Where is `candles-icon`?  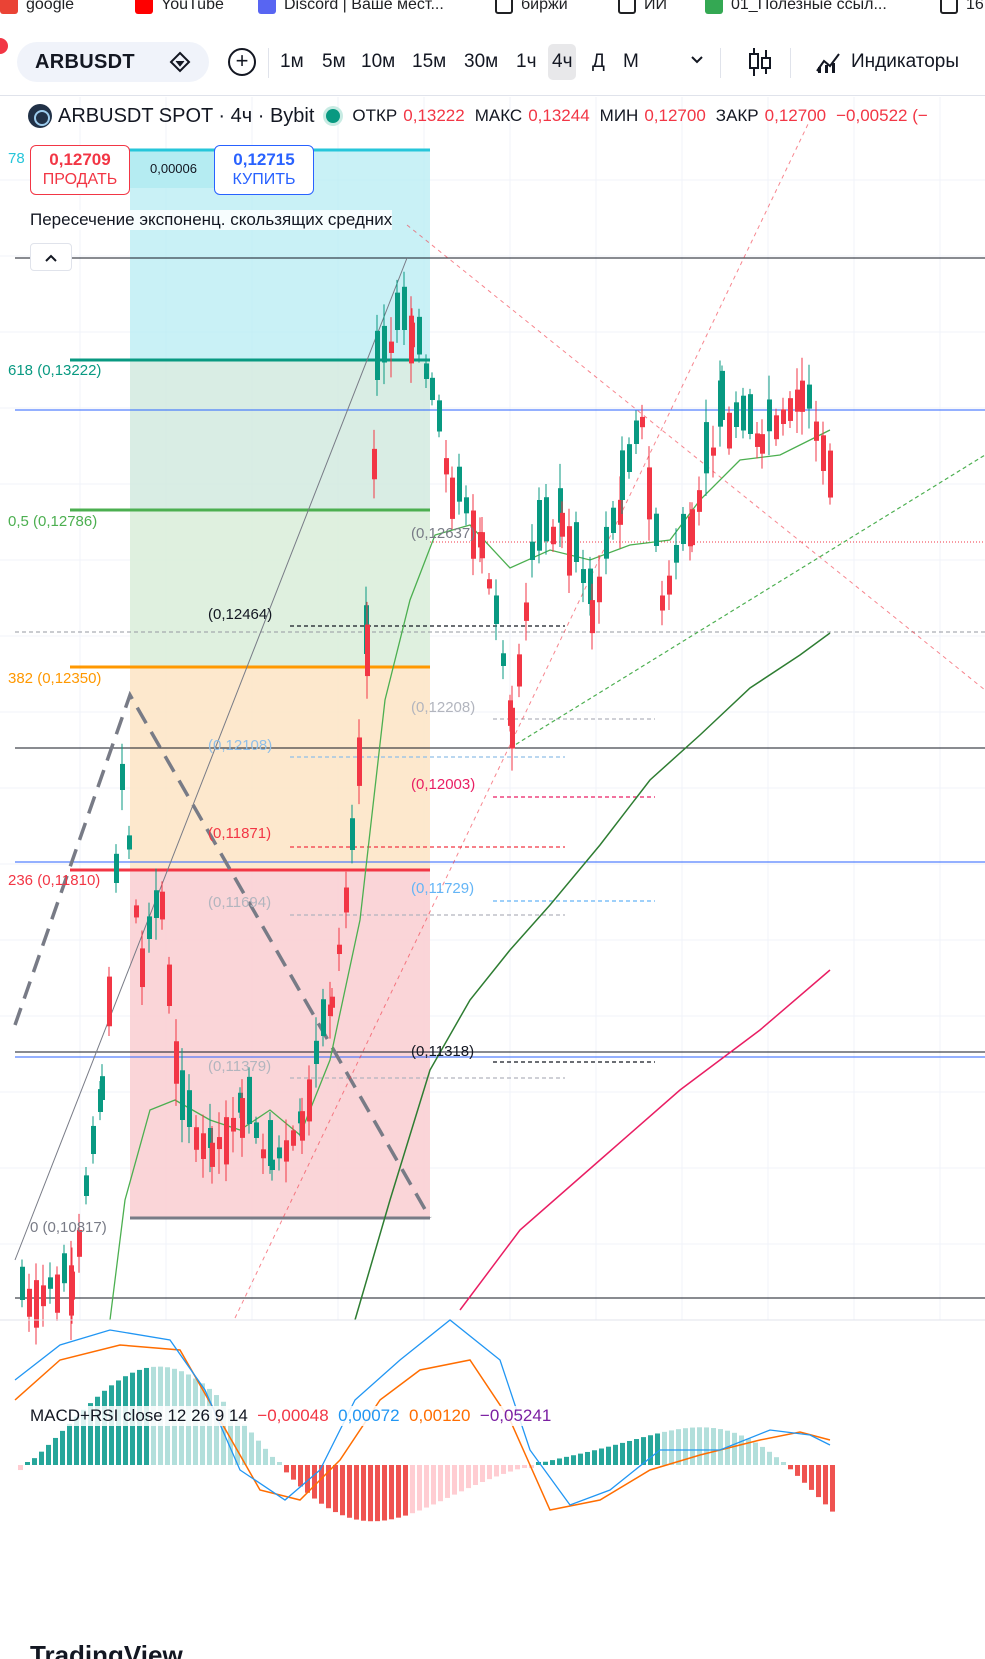
candles-icon is located at coordinates (760, 62).